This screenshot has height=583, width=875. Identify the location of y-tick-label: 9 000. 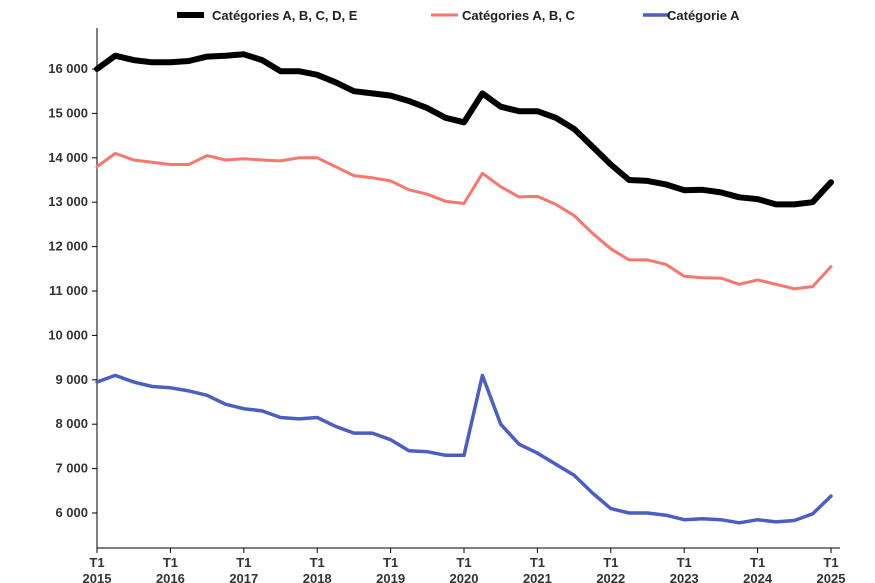
(71, 379).